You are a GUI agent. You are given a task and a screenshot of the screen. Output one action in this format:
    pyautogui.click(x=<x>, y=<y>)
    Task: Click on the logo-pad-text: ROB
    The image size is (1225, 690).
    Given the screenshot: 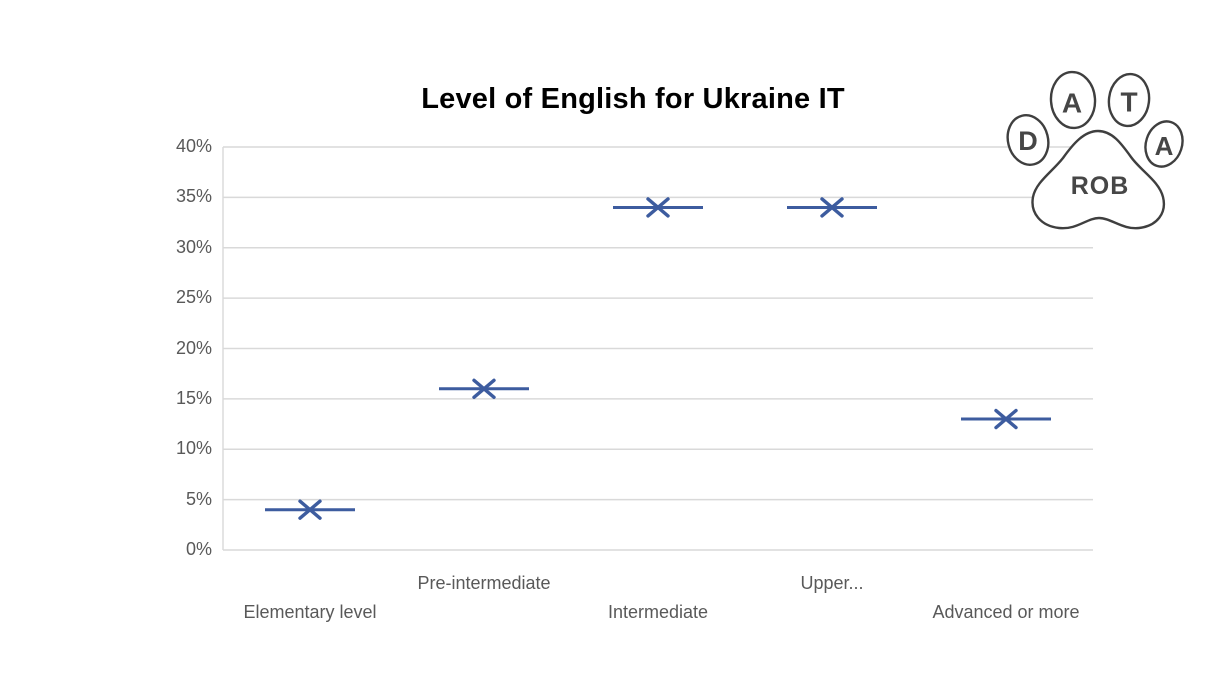 What is the action you would take?
    pyautogui.click(x=1100, y=186)
    